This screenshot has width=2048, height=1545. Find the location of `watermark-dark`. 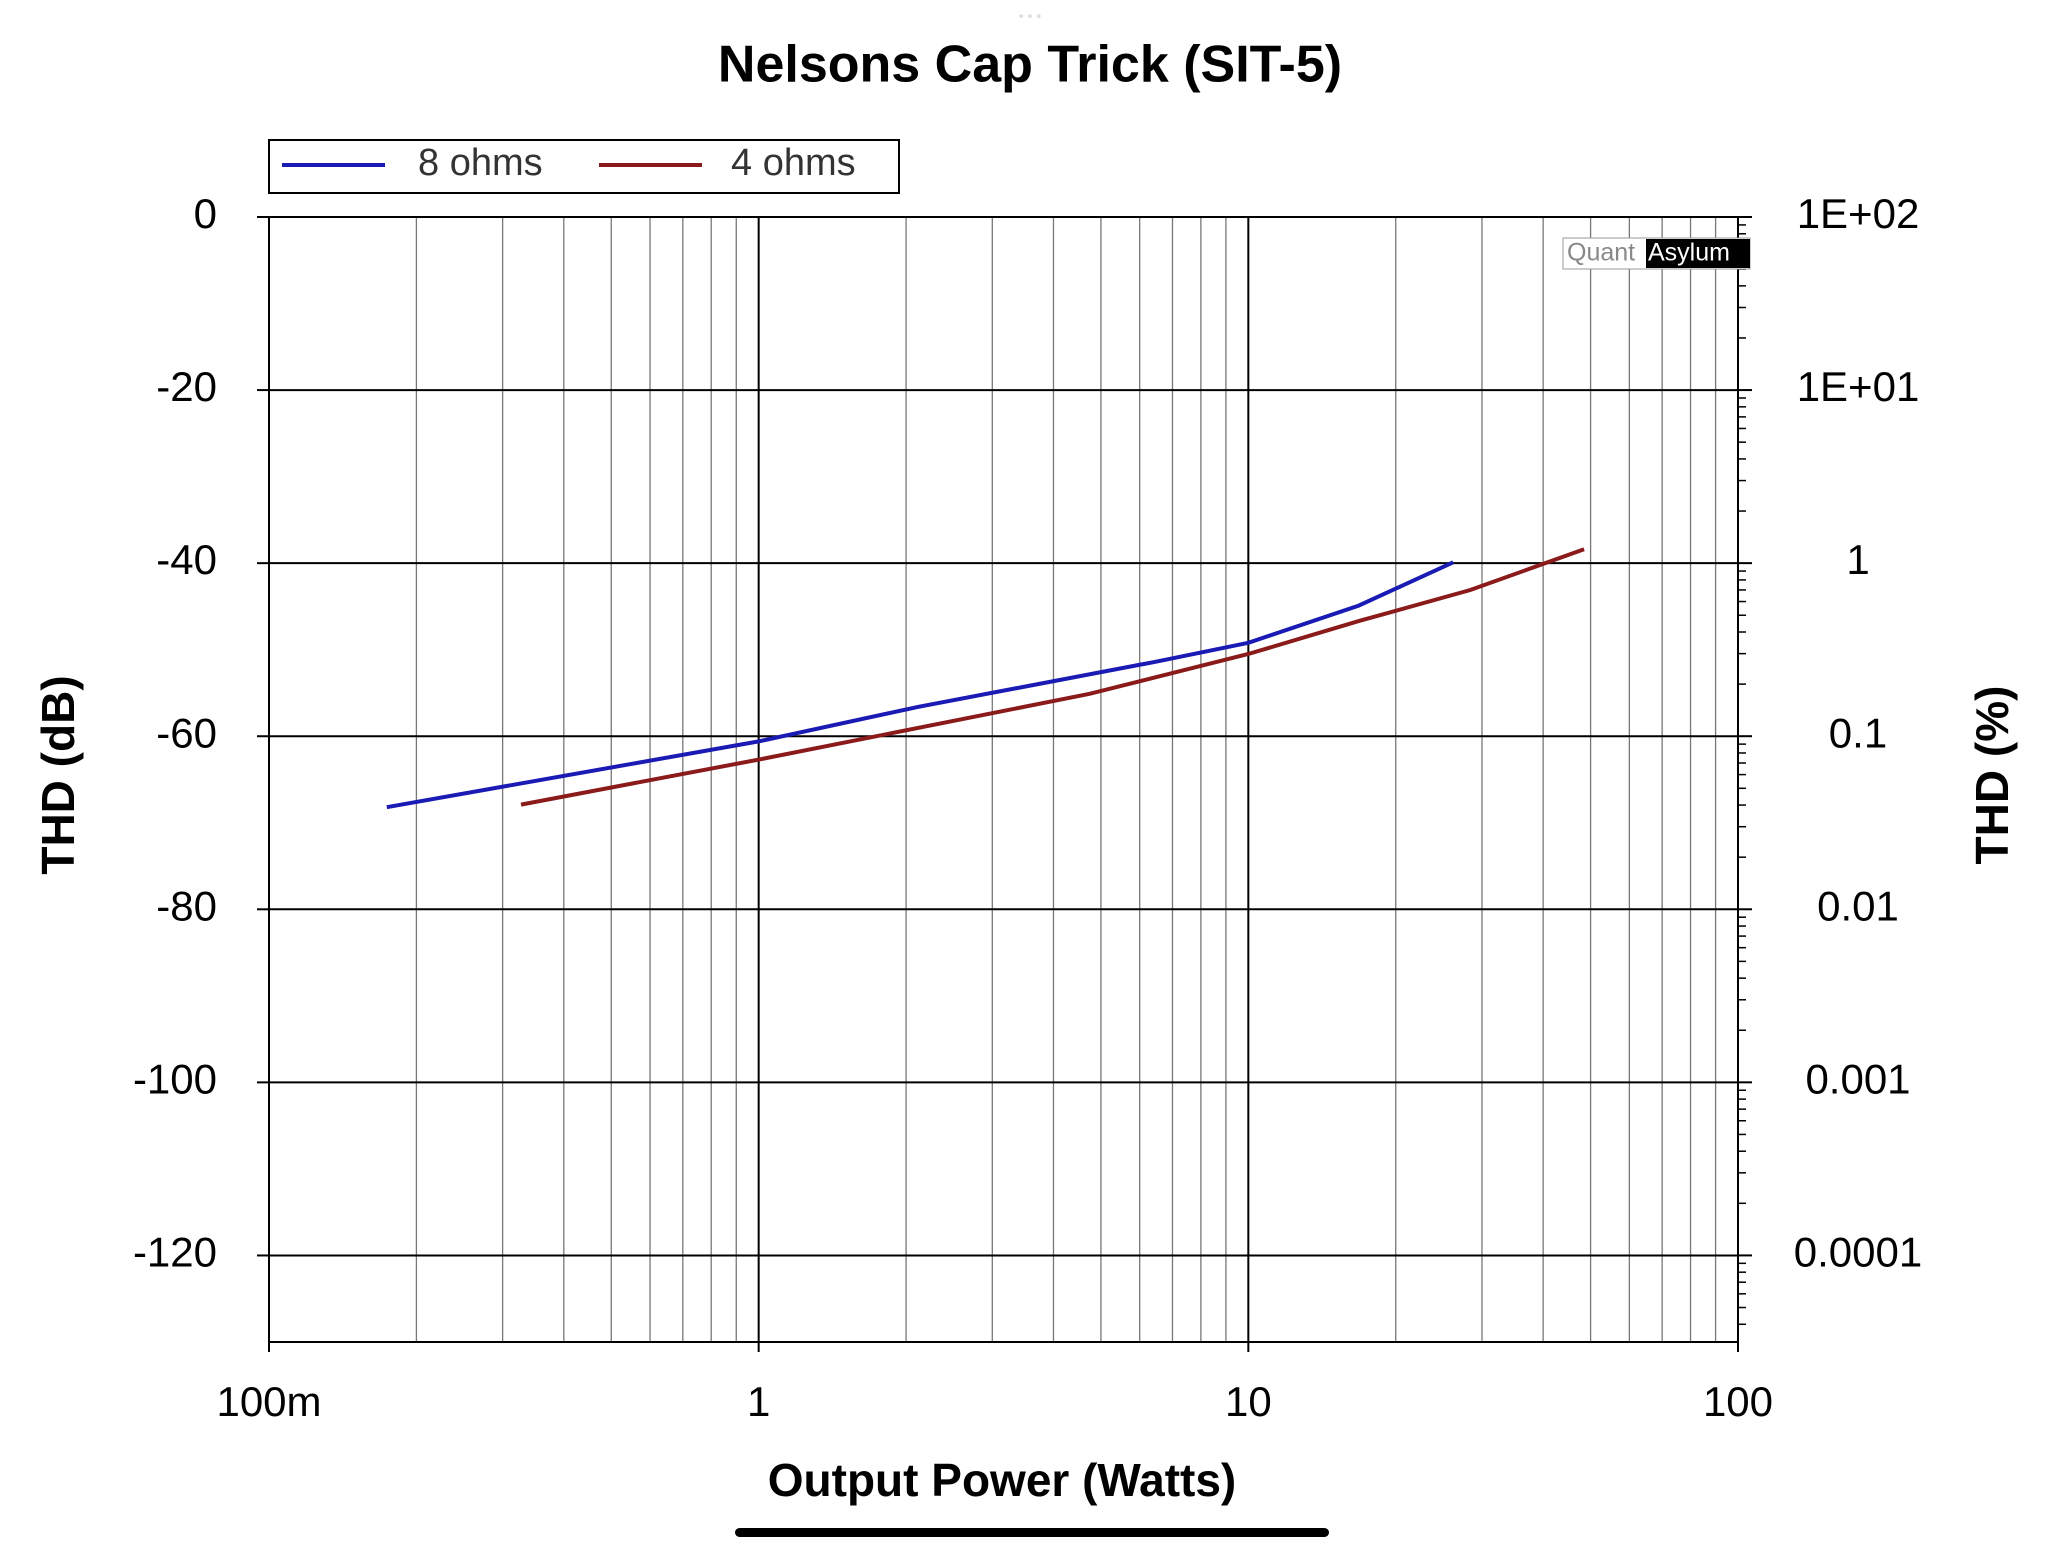

watermark-dark is located at coordinates (1698, 253).